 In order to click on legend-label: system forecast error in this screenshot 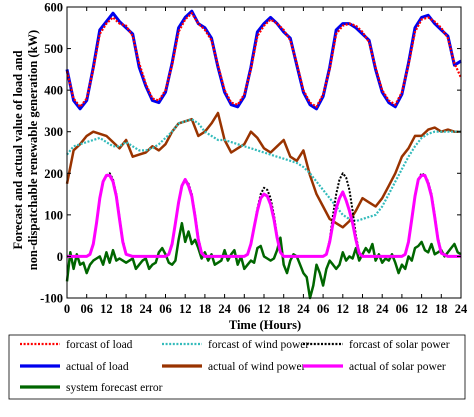, I will do `click(114, 388)`.